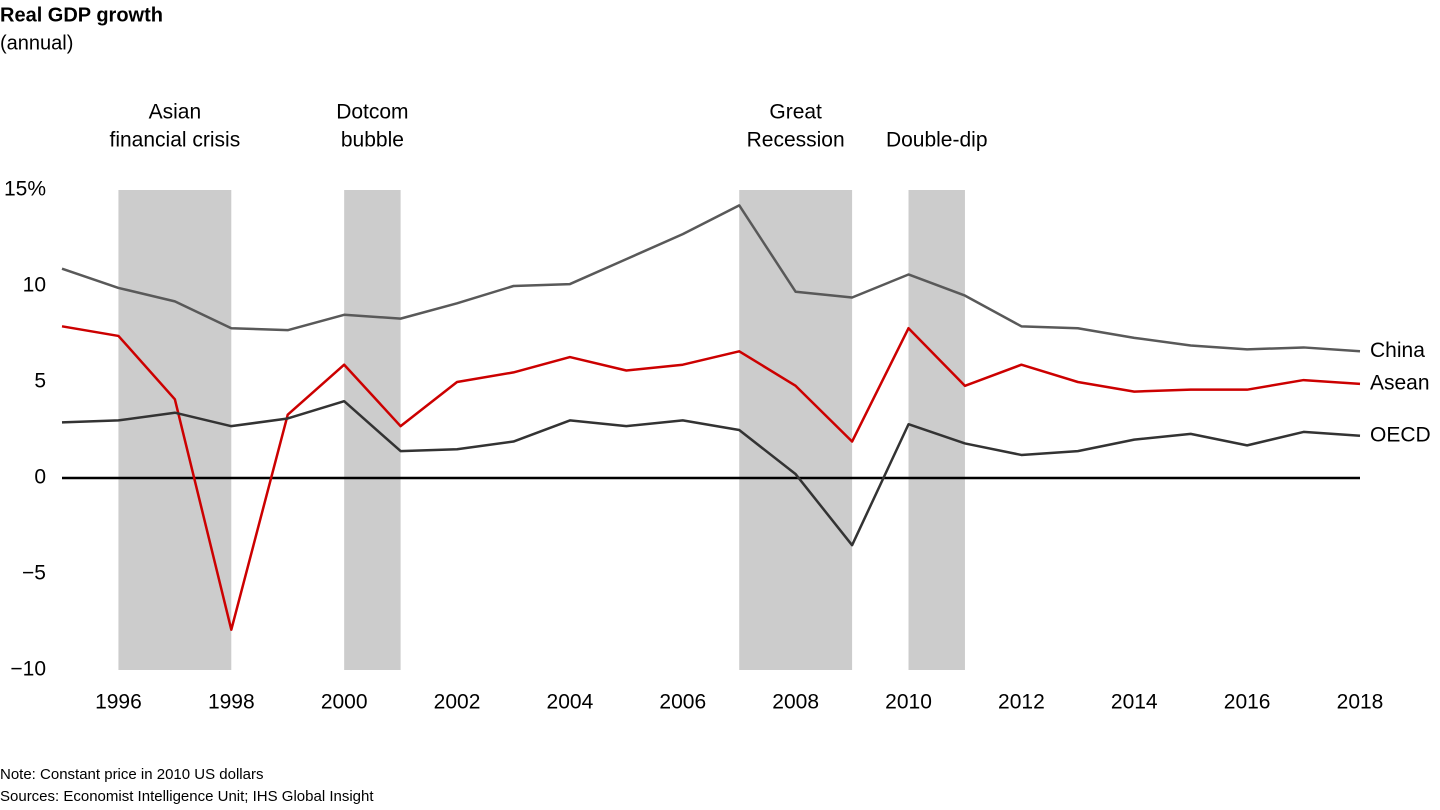  I want to click on x-tick-label: 2018, so click(1360, 702).